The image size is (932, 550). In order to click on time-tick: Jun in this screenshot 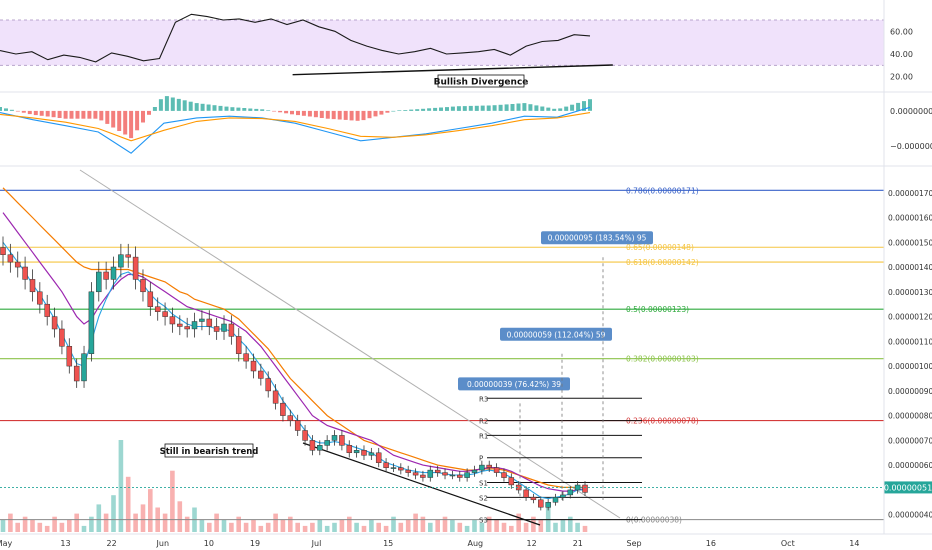, I will do `click(163, 543)`.